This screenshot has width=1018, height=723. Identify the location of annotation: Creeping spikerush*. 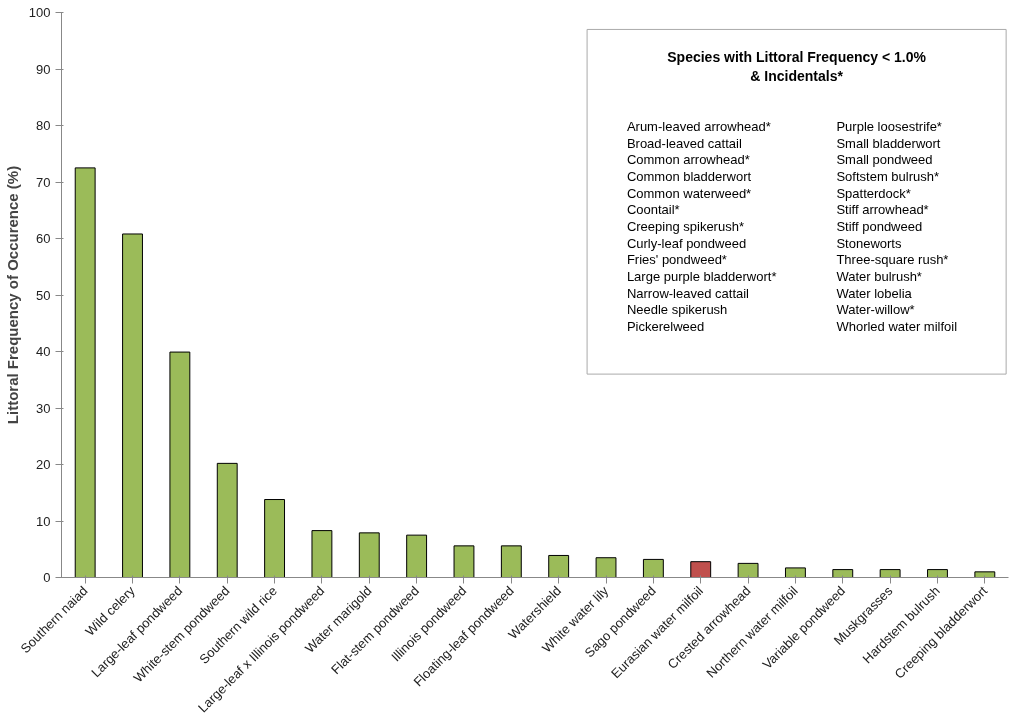
(685, 227).